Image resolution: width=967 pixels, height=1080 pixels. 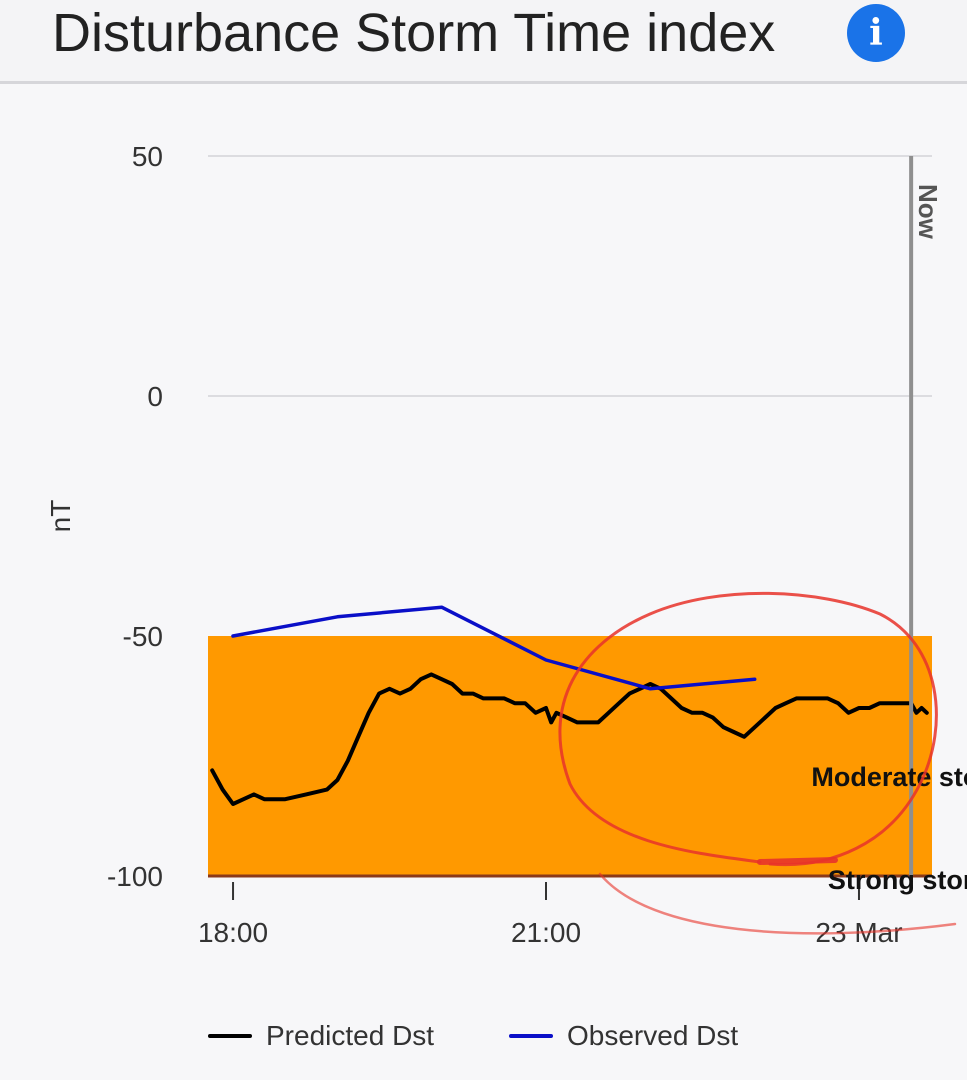 What do you see at coordinates (350, 1035) in the screenshot?
I see `legend-label-predicted: Predicted Dst` at bounding box center [350, 1035].